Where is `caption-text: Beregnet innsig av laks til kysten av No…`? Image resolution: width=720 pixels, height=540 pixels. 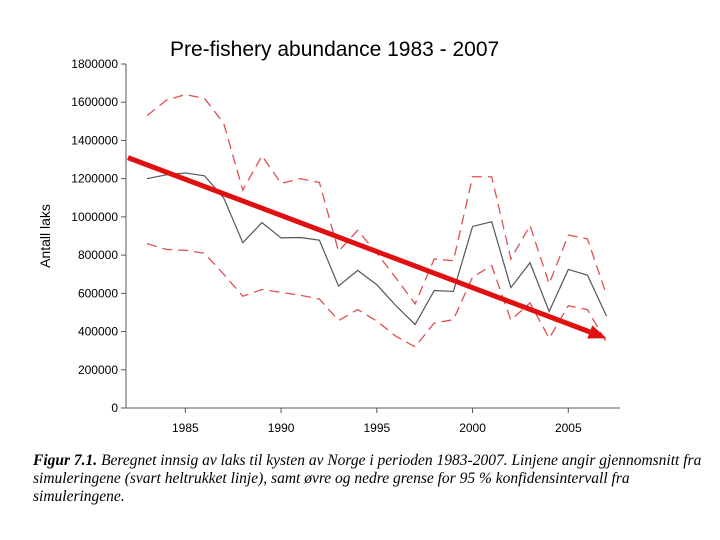
caption-text: Beregnet innsig av laks til kysten av No… is located at coordinates (367, 478).